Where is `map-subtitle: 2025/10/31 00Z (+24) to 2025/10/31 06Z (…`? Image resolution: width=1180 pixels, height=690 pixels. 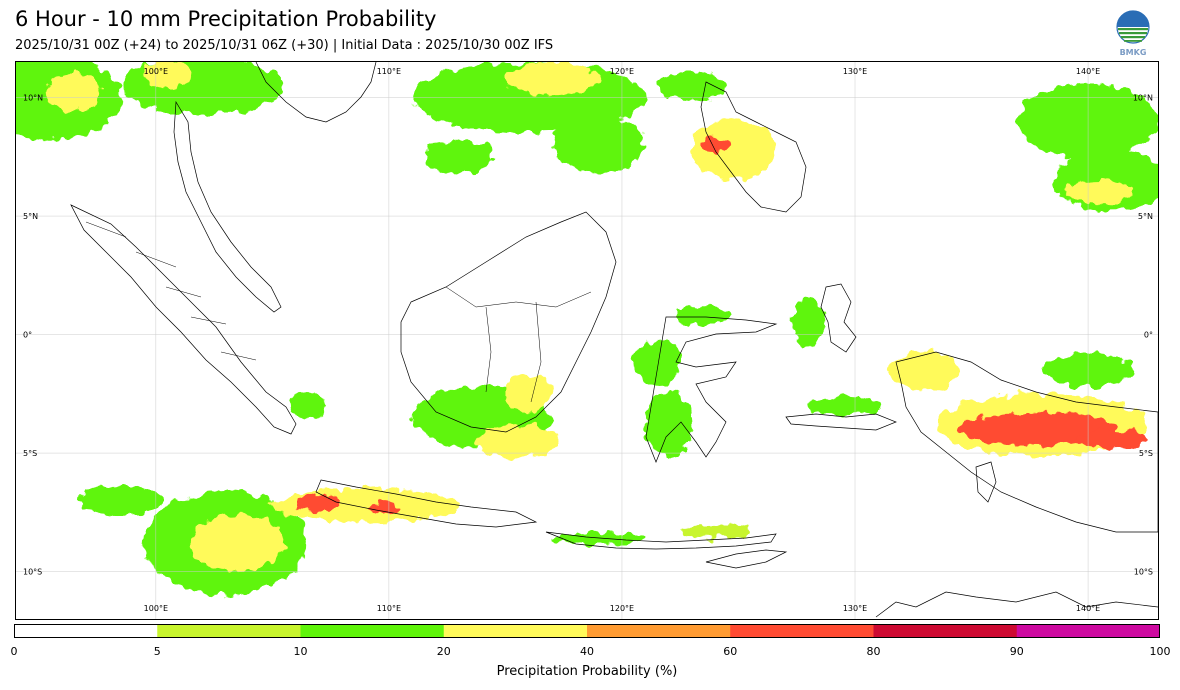
map-subtitle: 2025/10/31 00Z (+24) to 2025/10/31 06Z (… is located at coordinates (284, 45).